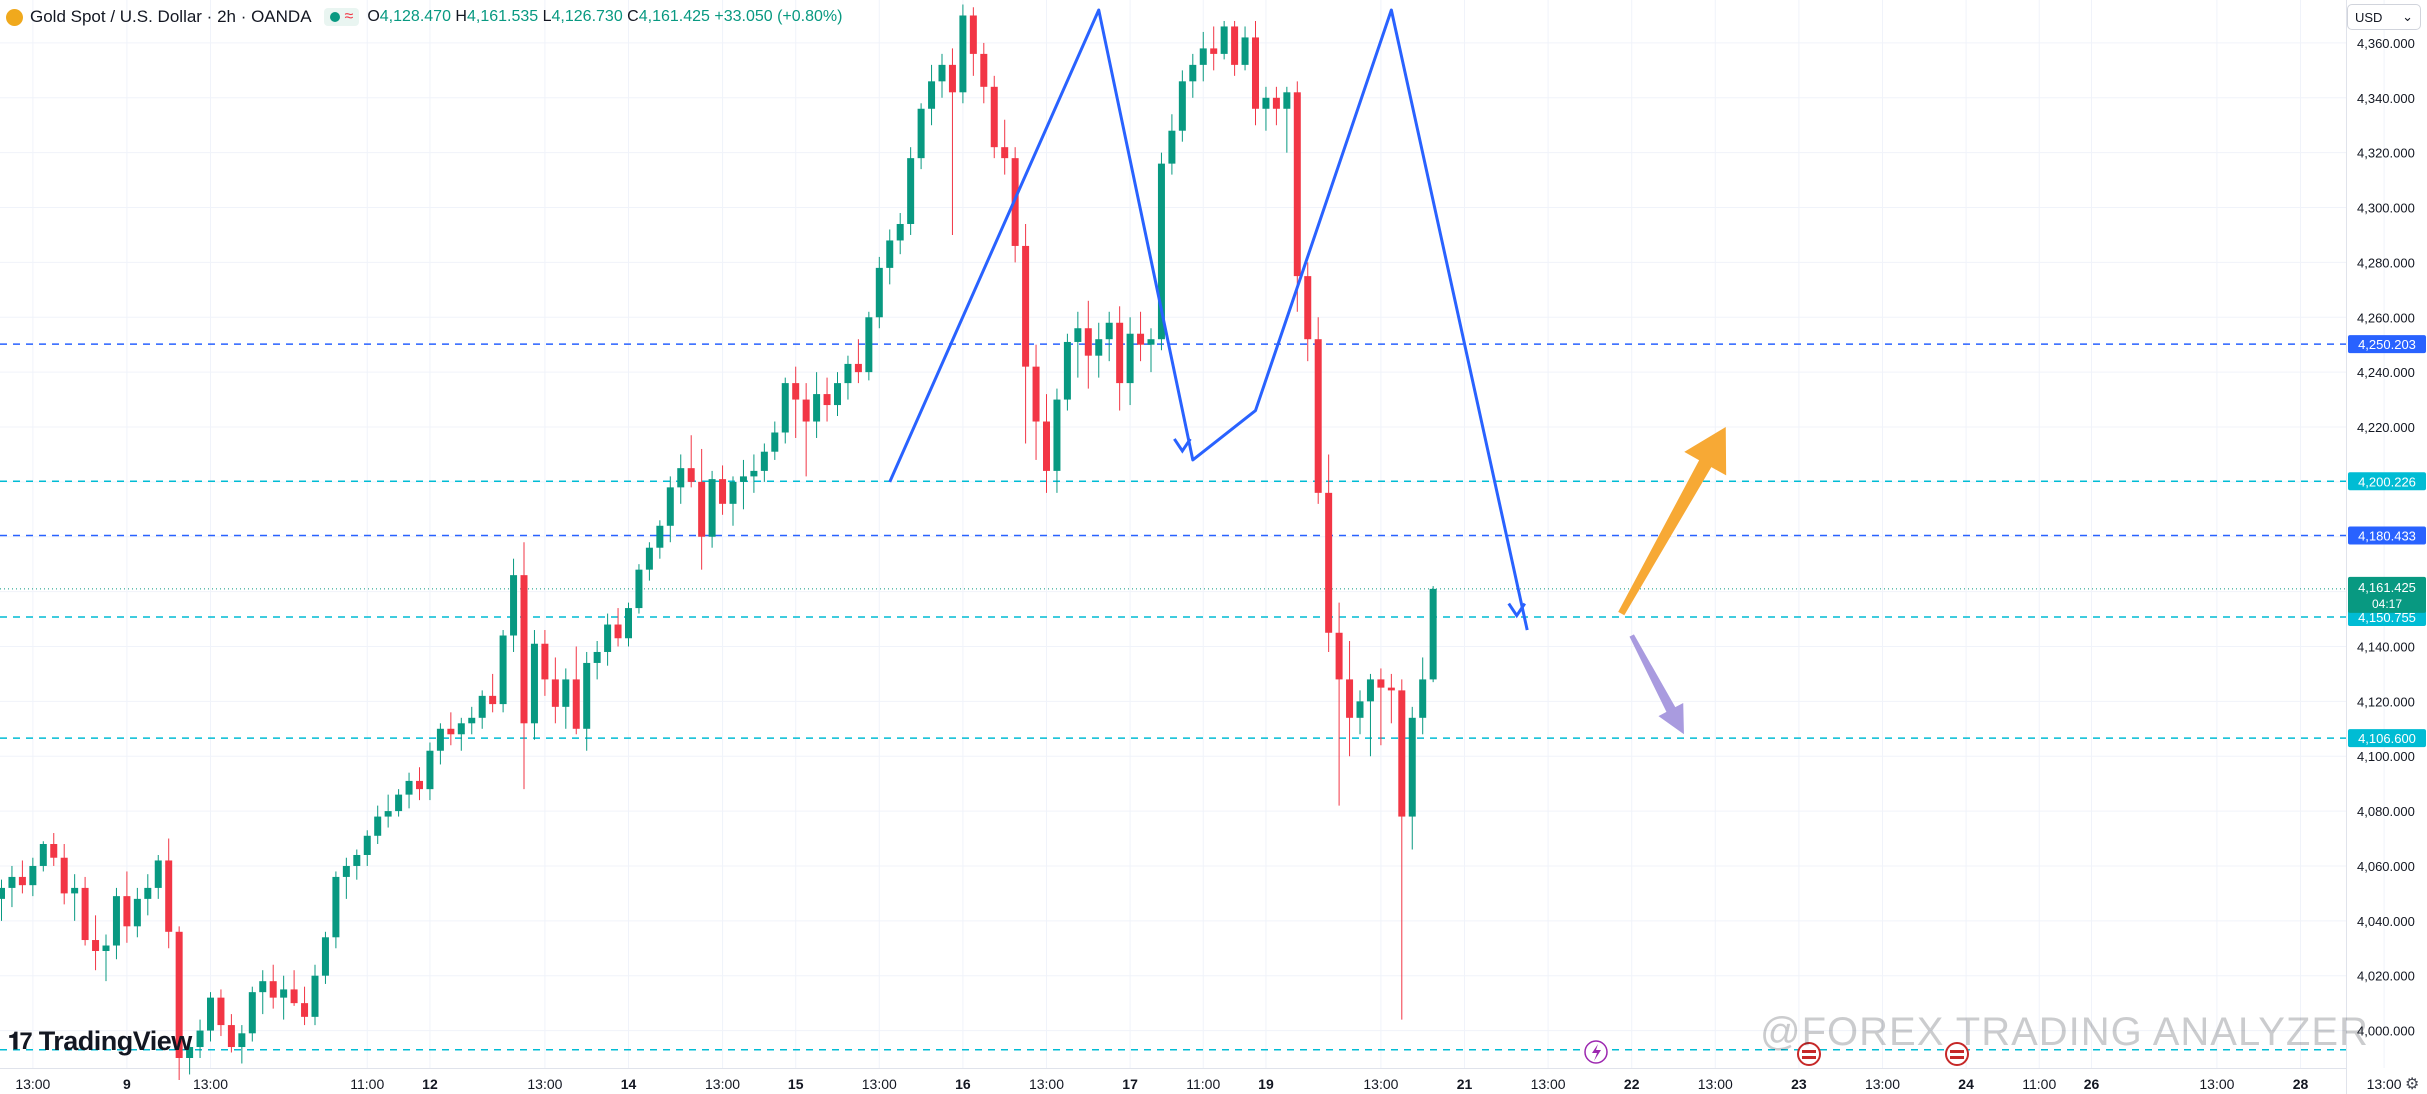 The width and height of the screenshot is (2427, 1094). Describe the element at coordinates (2386, 866) in the screenshot. I see `price-tick-label: 4,060.000` at that location.